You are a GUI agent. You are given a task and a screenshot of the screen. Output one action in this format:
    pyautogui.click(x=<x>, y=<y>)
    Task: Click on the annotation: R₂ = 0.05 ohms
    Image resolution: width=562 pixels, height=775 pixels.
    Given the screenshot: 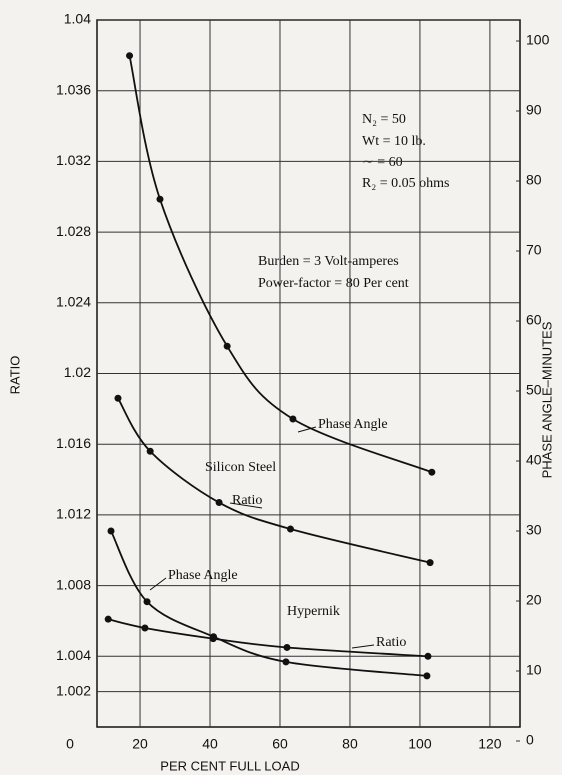 What is the action you would take?
    pyautogui.click(x=405, y=183)
    